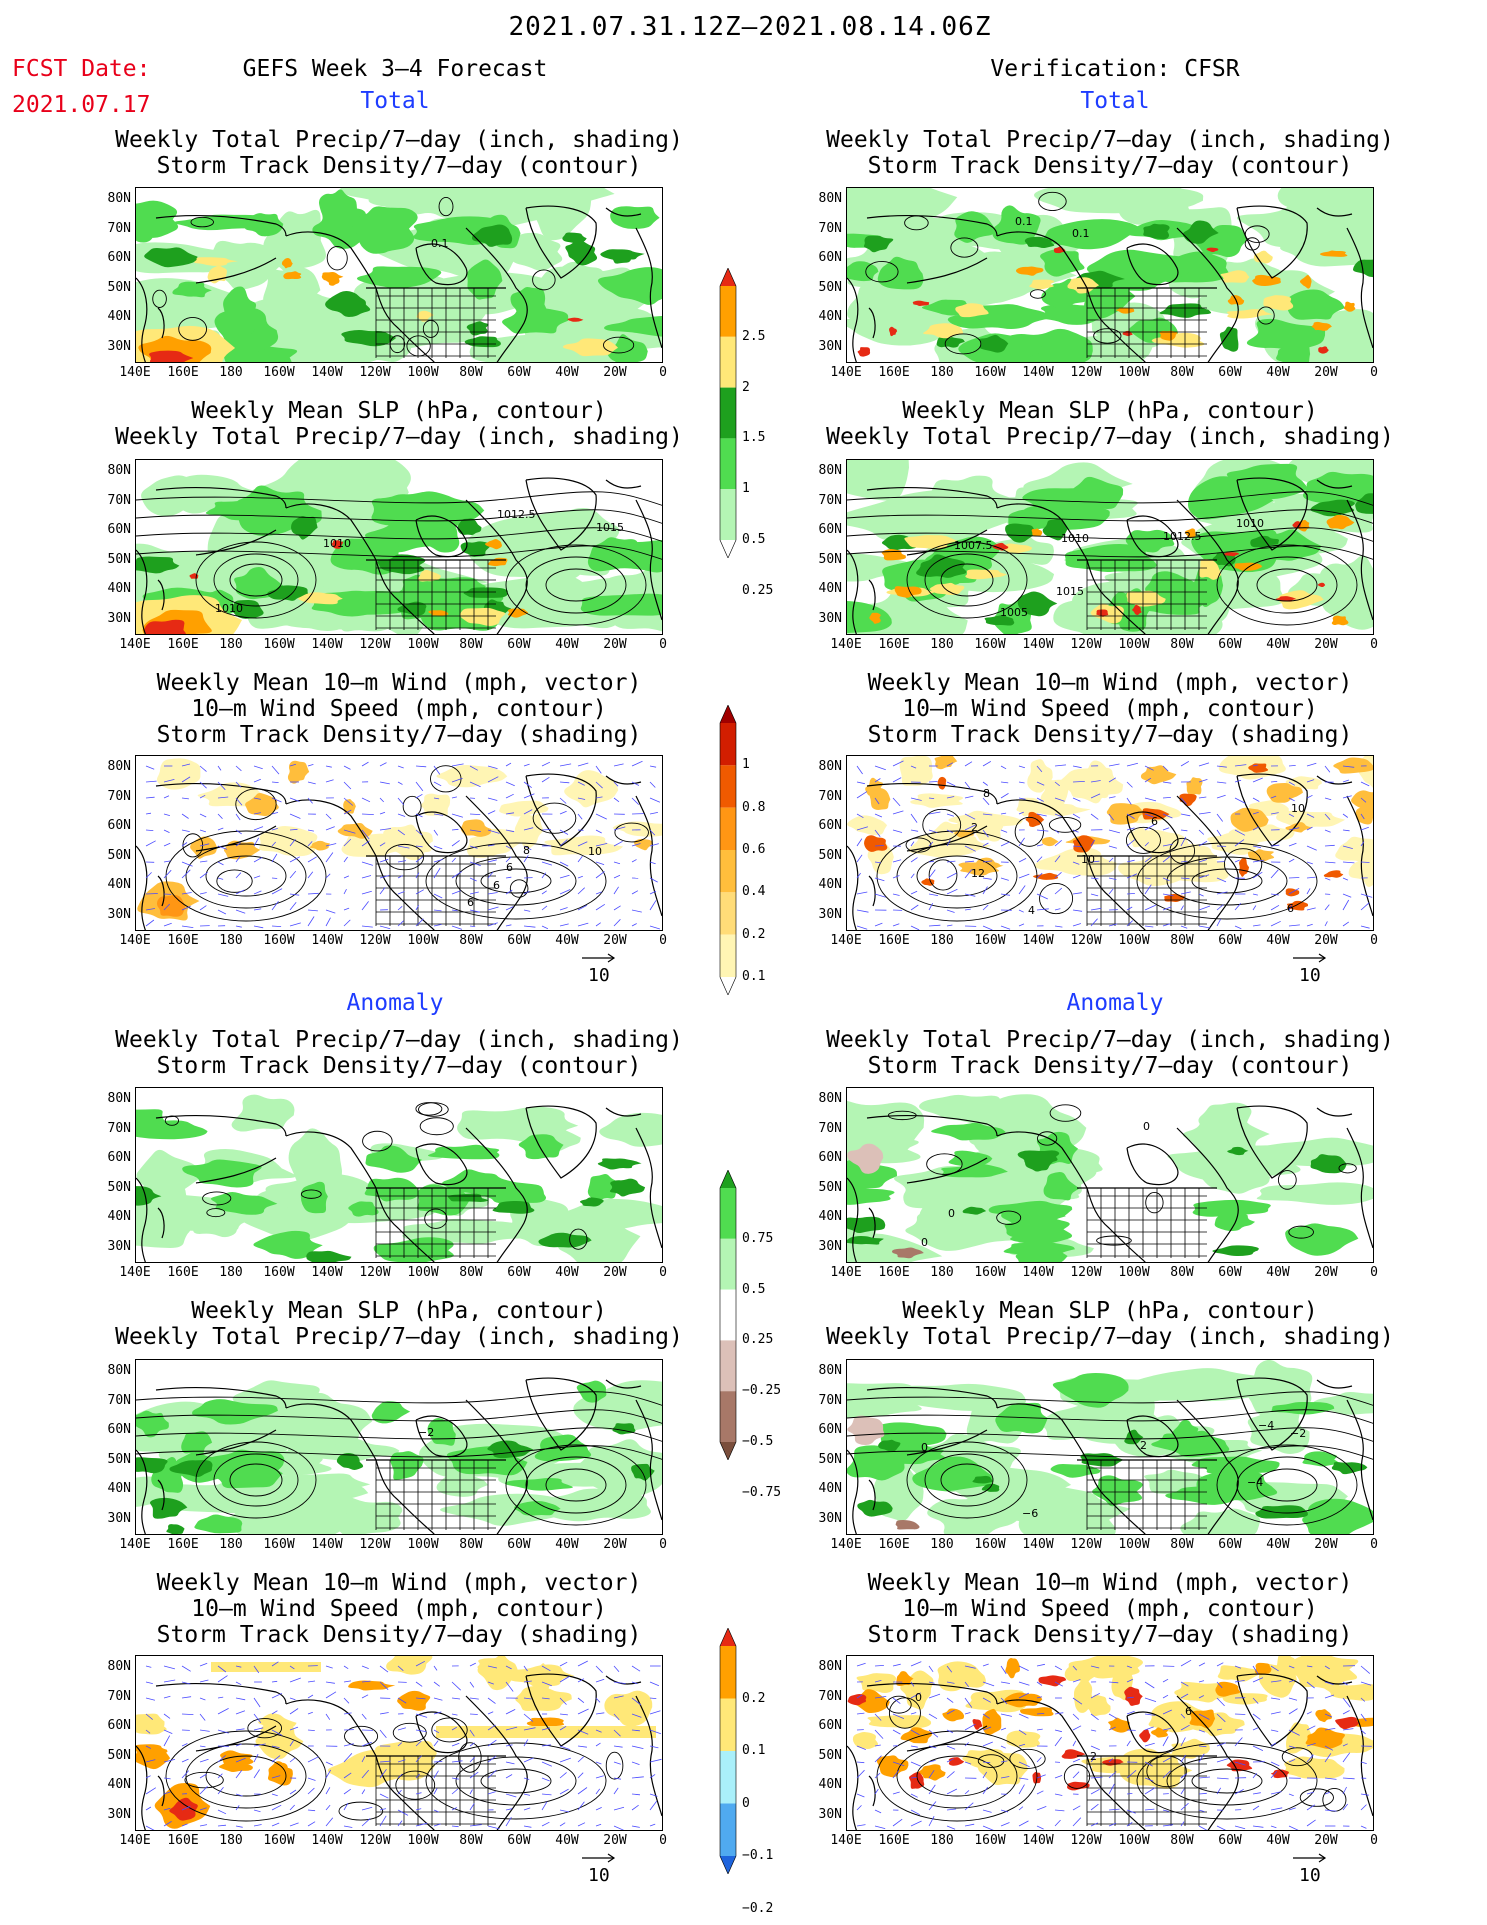  Describe the element at coordinates (746, 1803) in the screenshot. I see `colorbar-label: 0` at that location.